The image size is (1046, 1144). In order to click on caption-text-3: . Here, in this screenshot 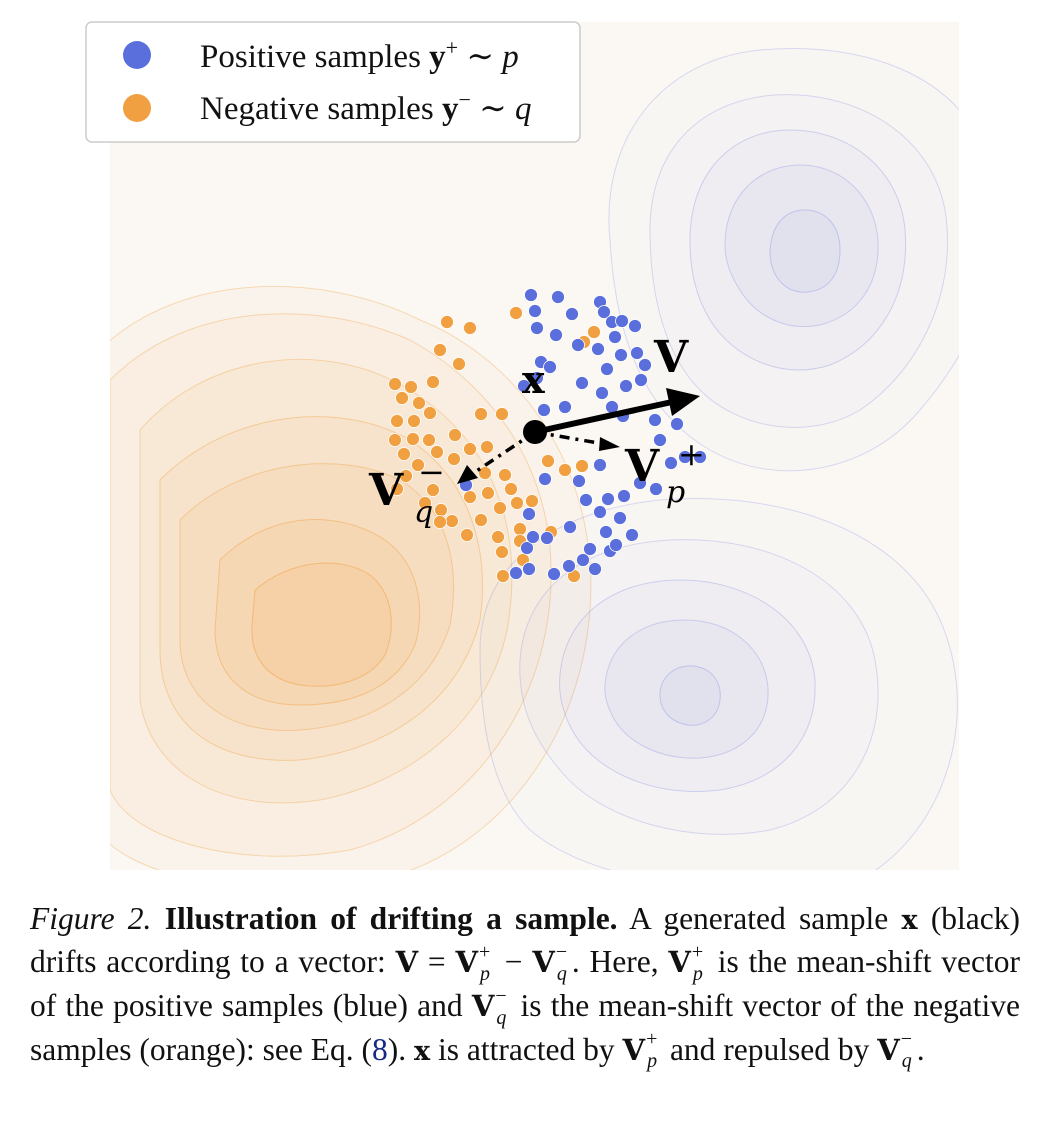, I will do `click(615, 961)`.